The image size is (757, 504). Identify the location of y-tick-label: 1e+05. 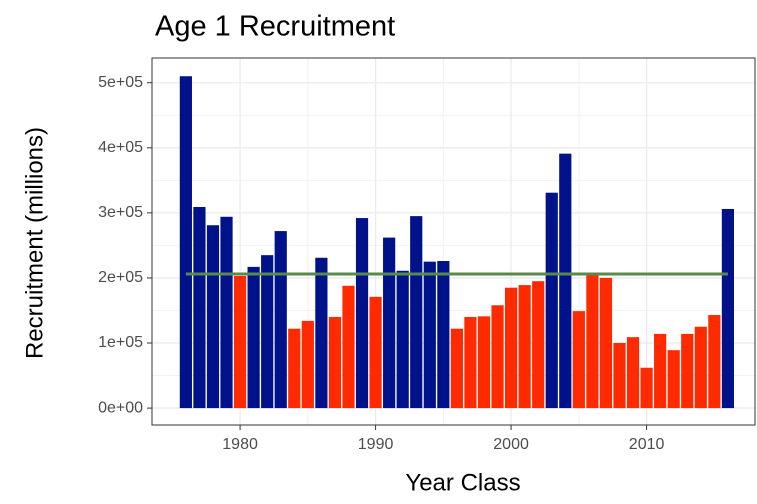
(120, 342).